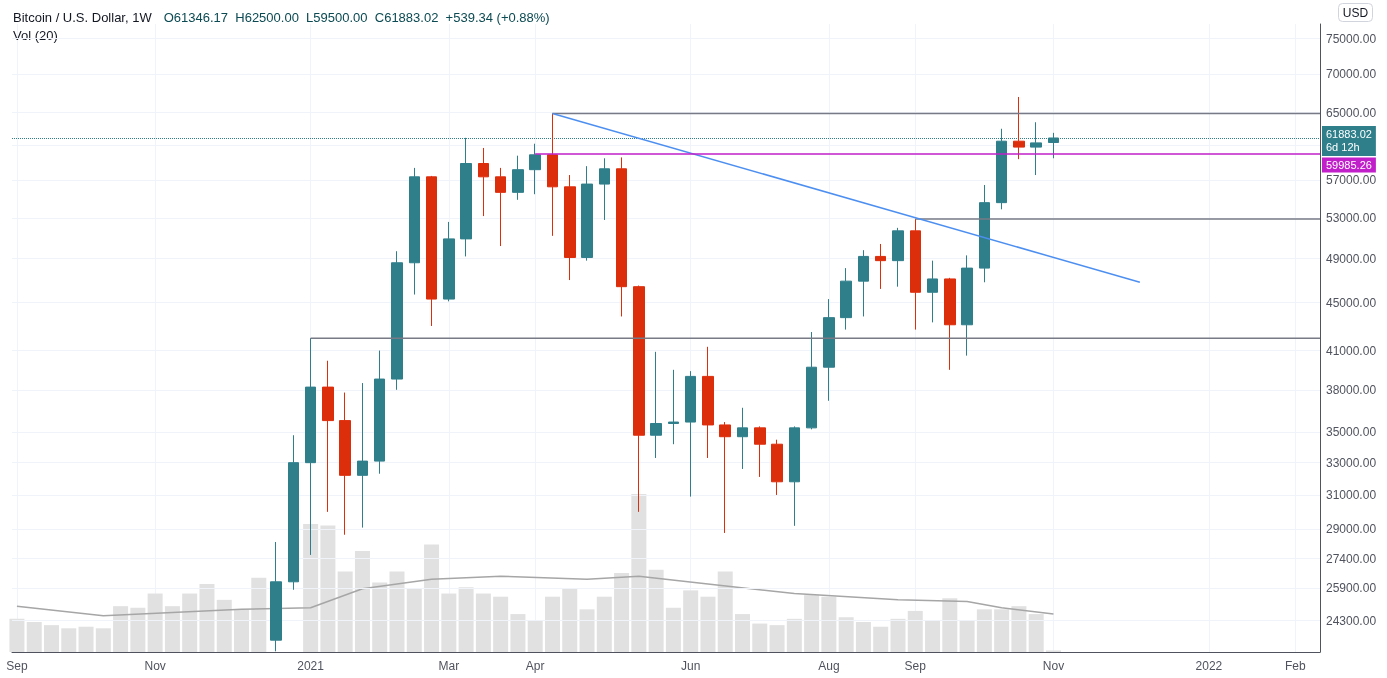  Describe the element at coordinates (1343, 147) in the screenshot. I see `text: 6d 12h` at that location.